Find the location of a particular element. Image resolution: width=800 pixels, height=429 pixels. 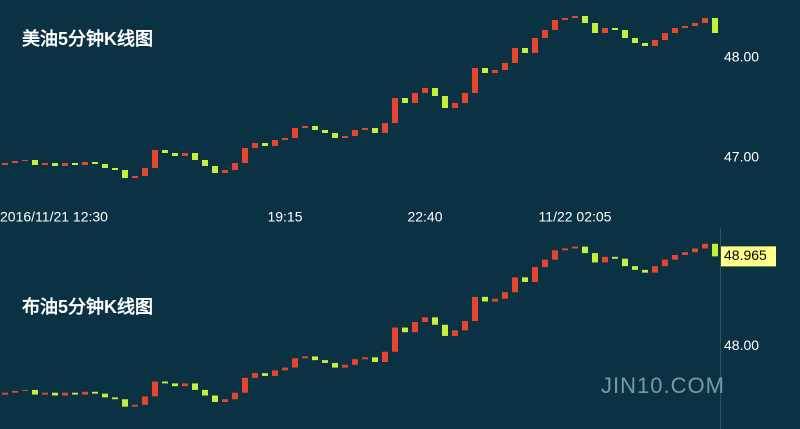

x-tick-label: 19:15 is located at coordinates (284, 217).